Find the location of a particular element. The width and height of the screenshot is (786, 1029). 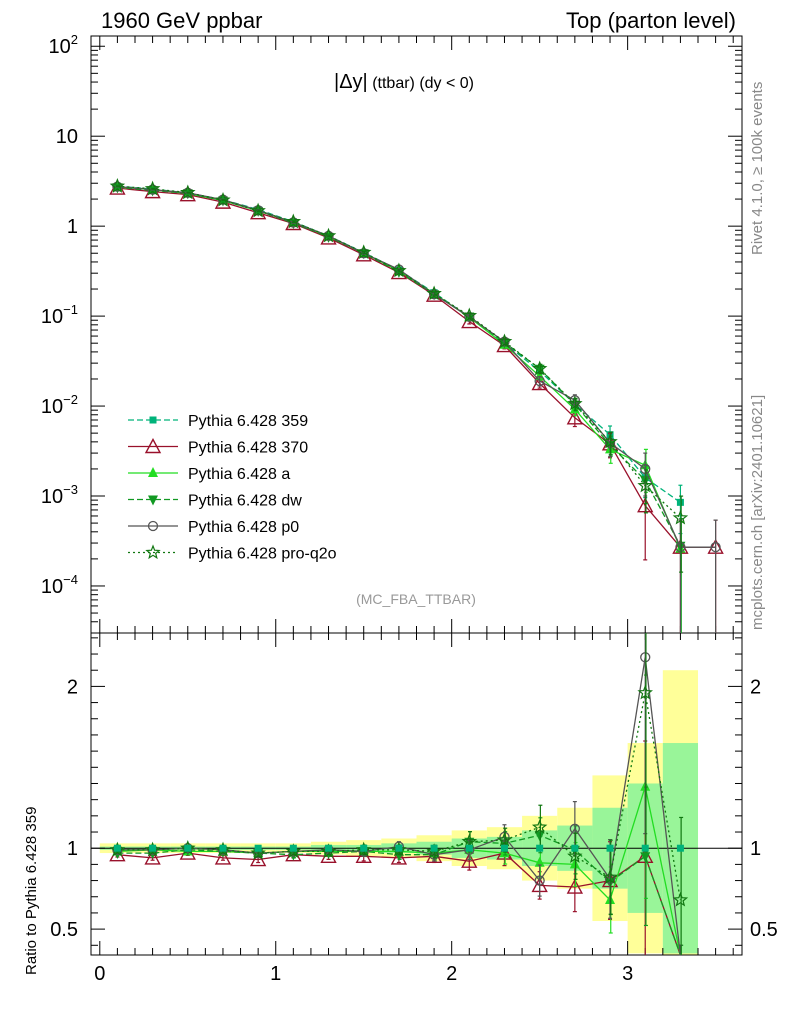

main-y-tick-label: 10⁻³ is located at coordinates (59, 495).